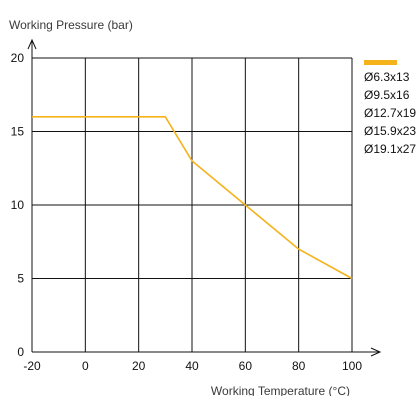  Describe the element at coordinates (18, 205) in the screenshot. I see `y-tick-label: 10` at that location.